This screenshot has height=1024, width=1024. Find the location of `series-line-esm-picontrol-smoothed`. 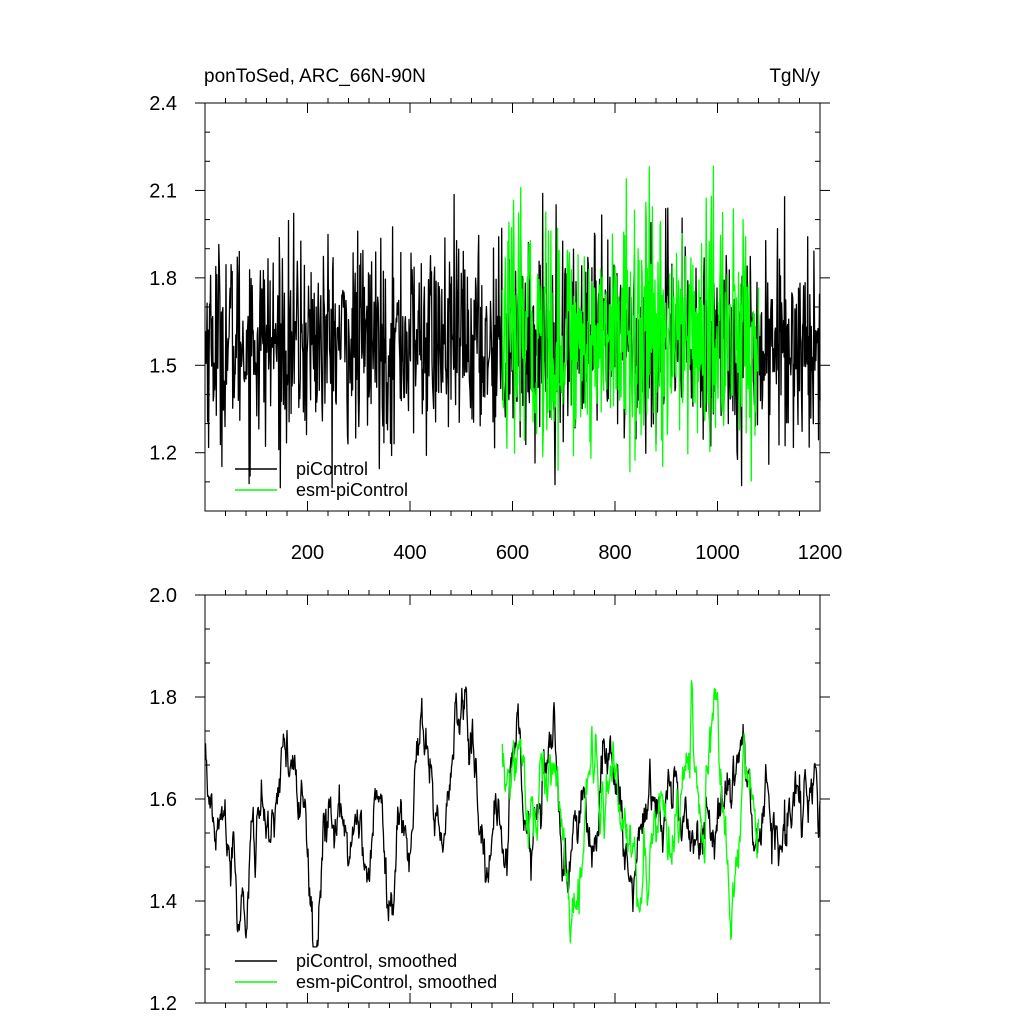

series-line-esm-picontrol-smoothed is located at coordinates (630, 812).